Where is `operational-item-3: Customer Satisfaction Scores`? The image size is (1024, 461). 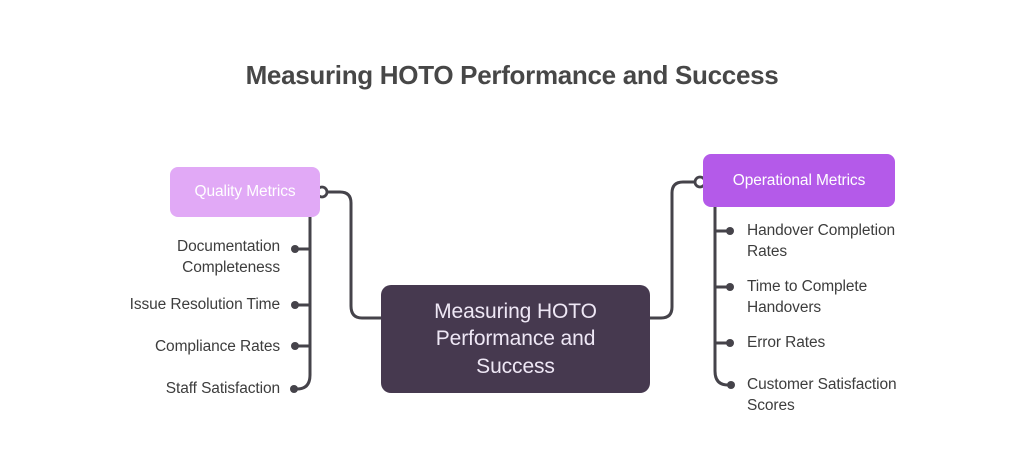 operational-item-3: Customer Satisfaction Scores is located at coordinates (822, 395).